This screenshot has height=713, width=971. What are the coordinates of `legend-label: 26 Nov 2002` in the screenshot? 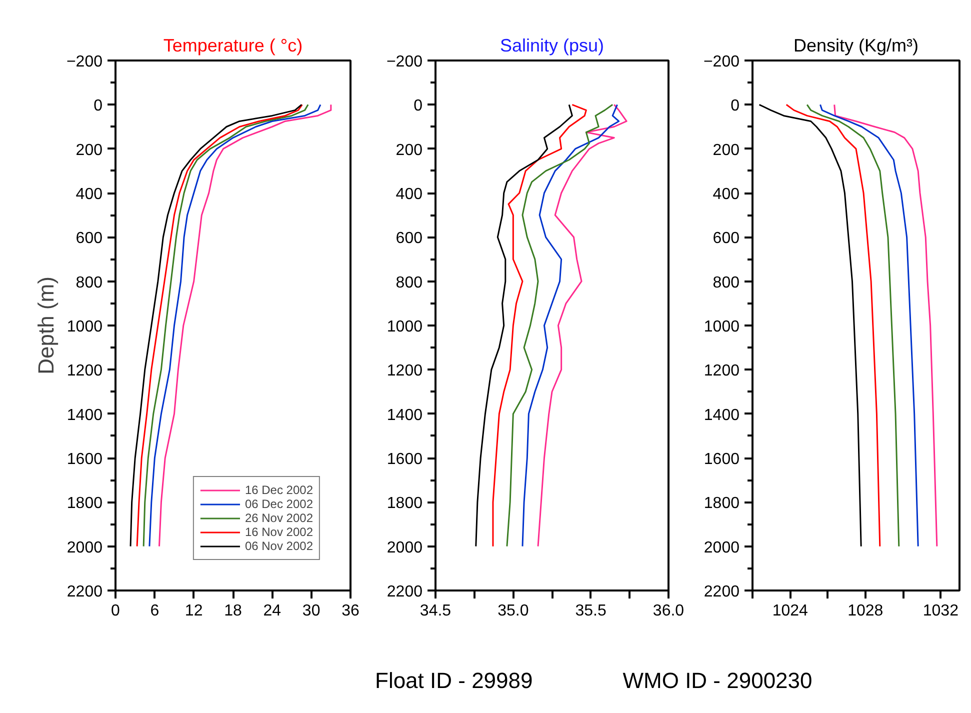 It's located at (278, 518).